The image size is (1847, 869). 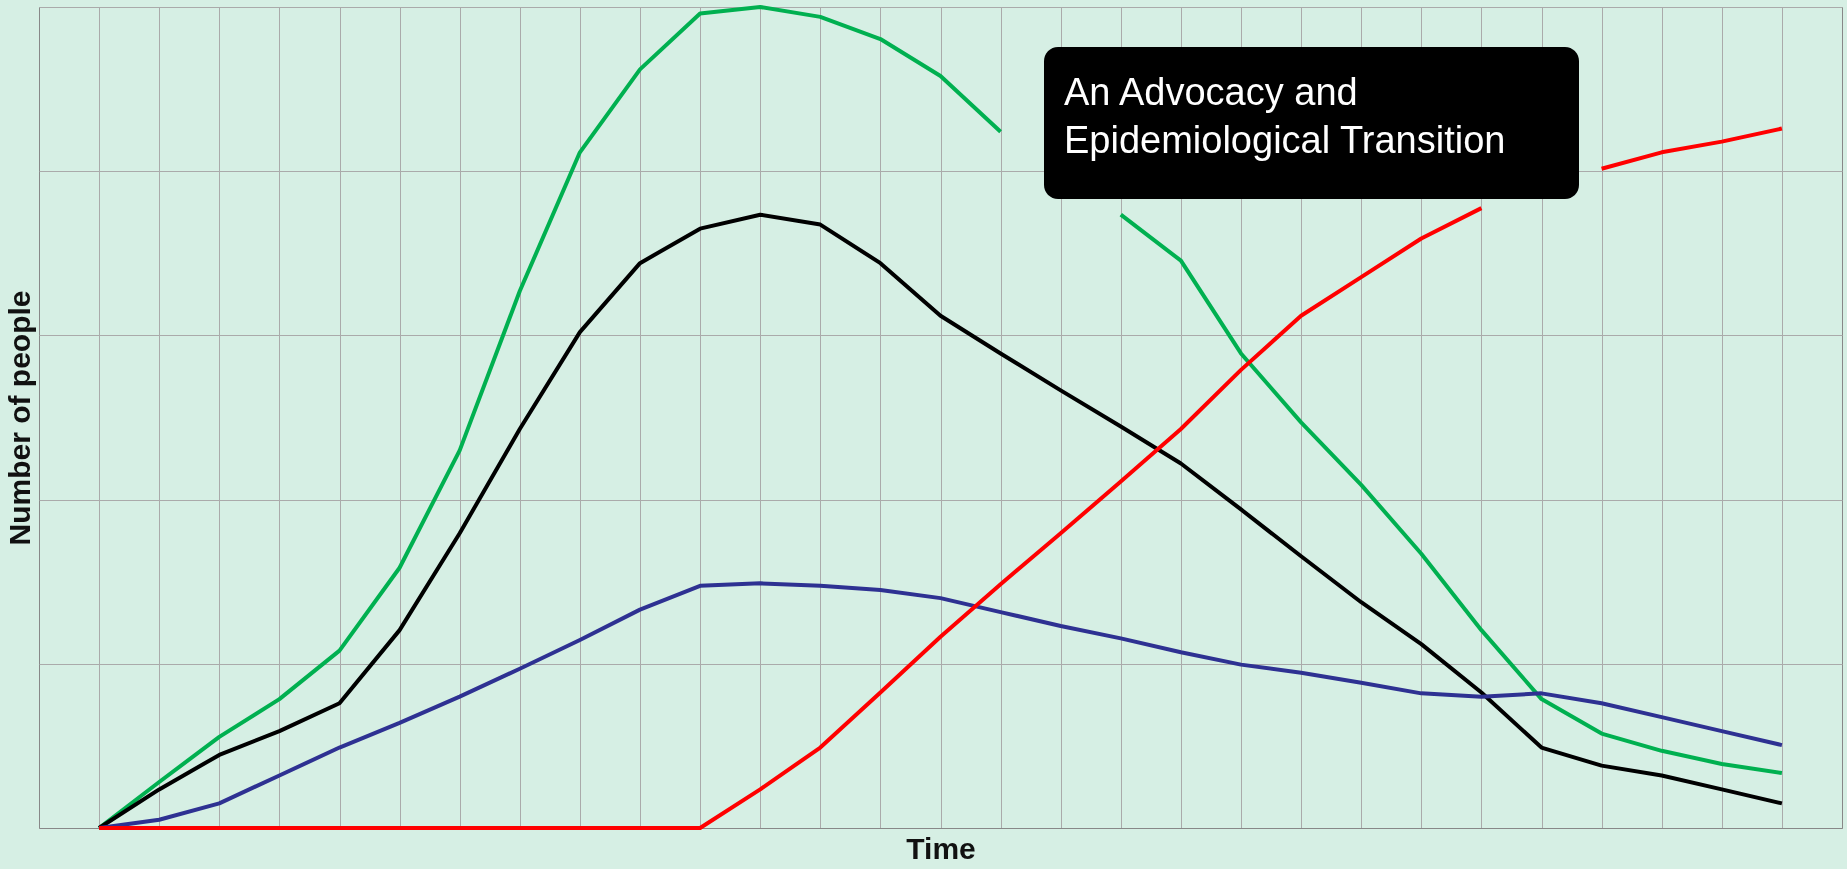 I want to click on annotation: An Advocacy and Epidemiological Transition, so click(x=1285, y=116).